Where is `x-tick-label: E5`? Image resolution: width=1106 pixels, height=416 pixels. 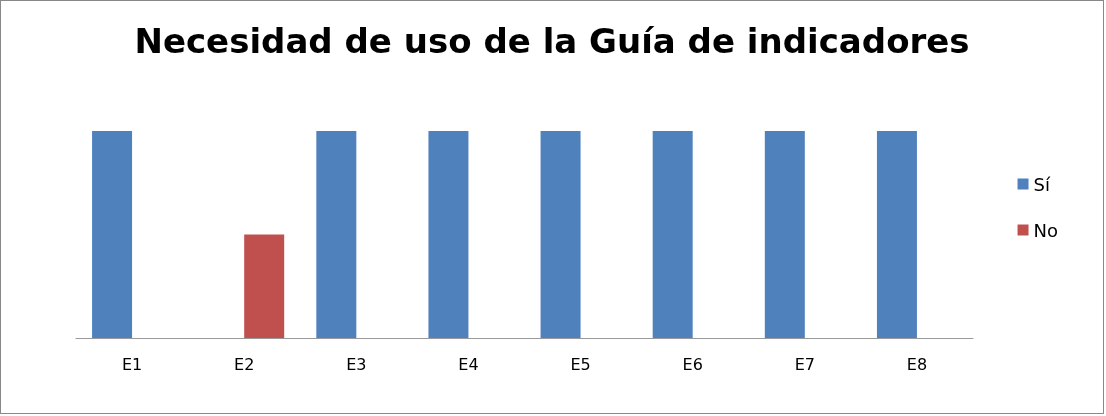 x-tick-label: E5 is located at coordinates (580, 364).